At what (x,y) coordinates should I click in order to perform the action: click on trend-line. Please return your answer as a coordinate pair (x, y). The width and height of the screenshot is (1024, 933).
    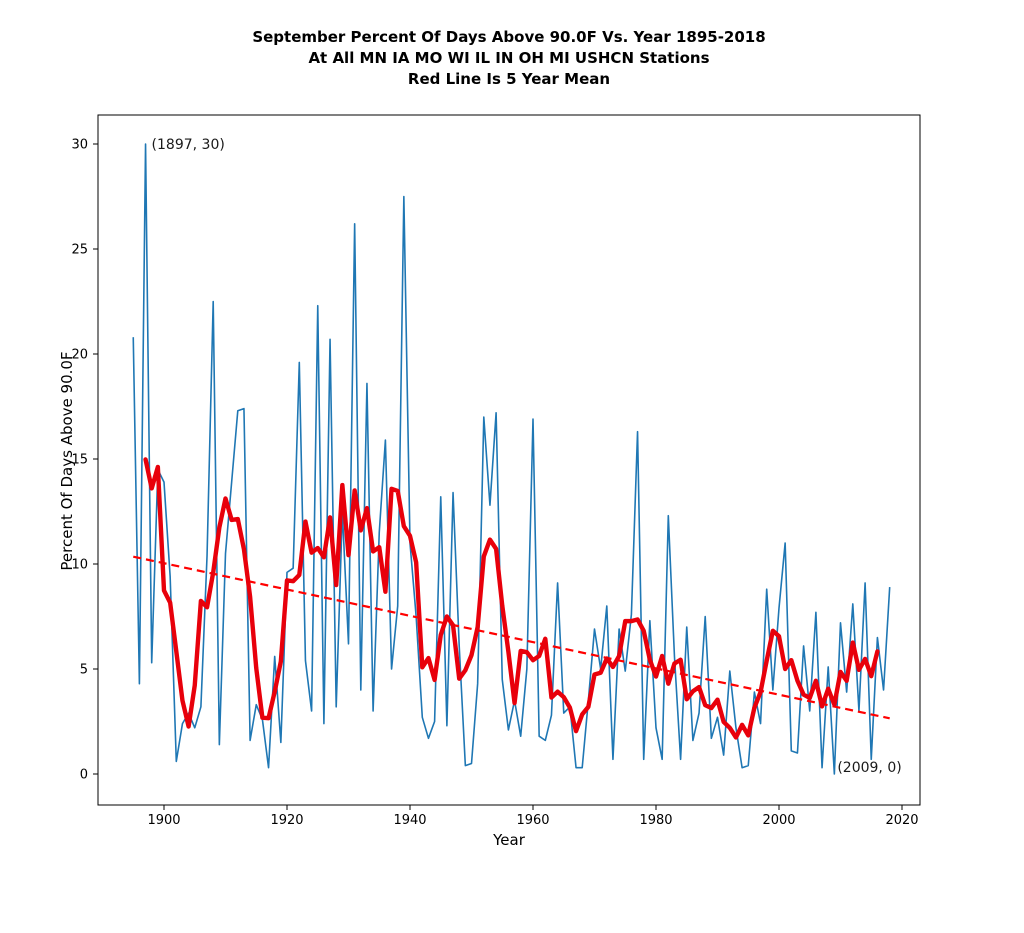
    Looking at the image, I should click on (511, 637).